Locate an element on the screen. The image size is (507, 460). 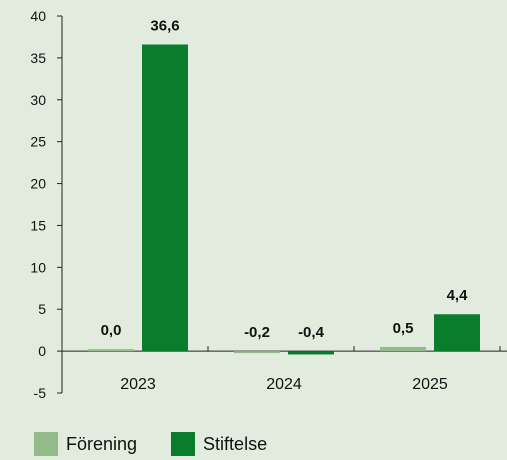
x-category-label: 2023 is located at coordinates (138, 384).